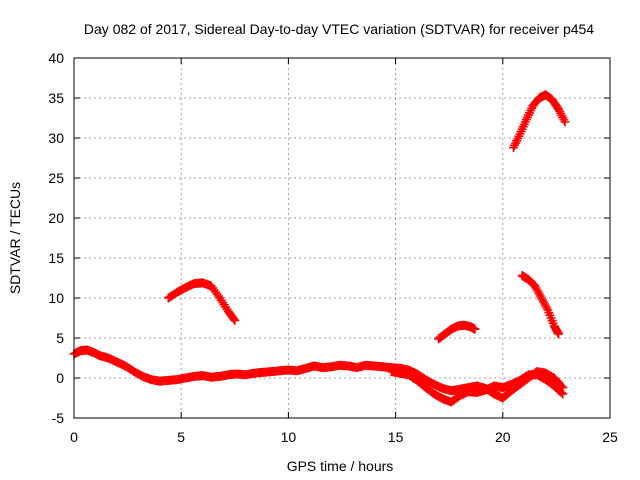 The height and width of the screenshot is (480, 640). I want to click on y-tick-label: 30, so click(56, 138).